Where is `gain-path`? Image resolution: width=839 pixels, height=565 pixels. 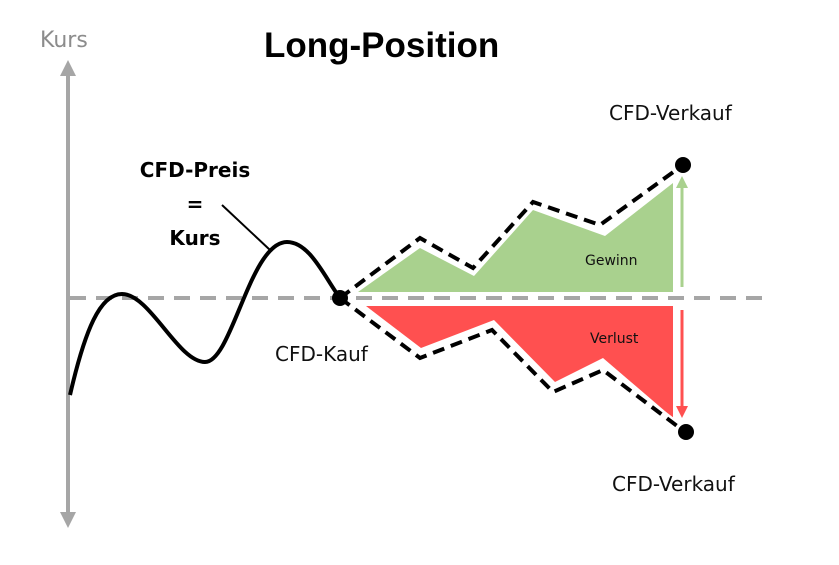 gain-path is located at coordinates (511, 231).